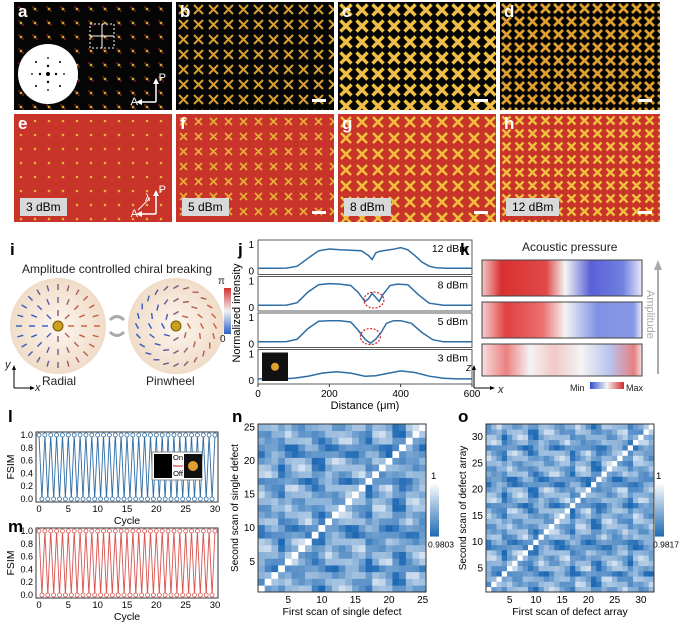 This screenshot has height=628, width=685. I want to click on y-axis-label: FSIM, so click(11, 466).